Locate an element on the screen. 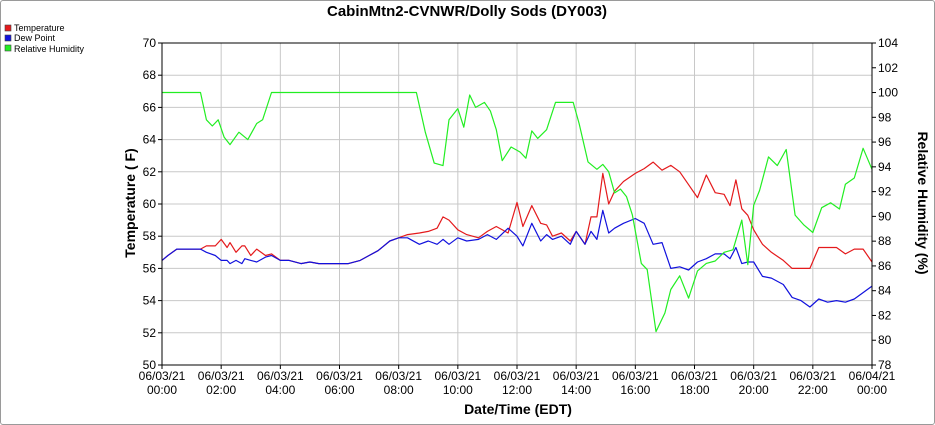 The height and width of the screenshot is (425, 935). x-tick-label-time: 22:00 is located at coordinates (813, 390).